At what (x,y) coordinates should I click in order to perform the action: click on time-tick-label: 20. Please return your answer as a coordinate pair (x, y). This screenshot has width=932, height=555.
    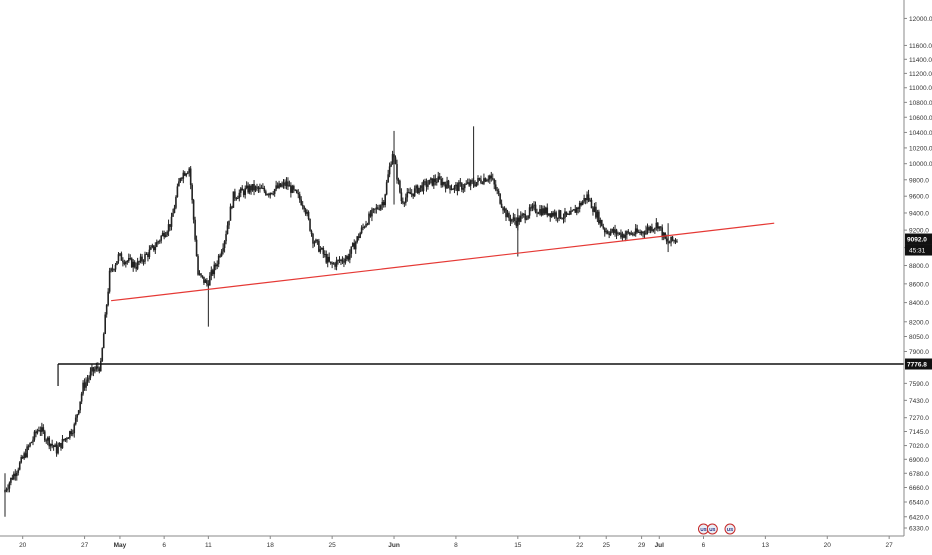
    Looking at the image, I should click on (828, 545).